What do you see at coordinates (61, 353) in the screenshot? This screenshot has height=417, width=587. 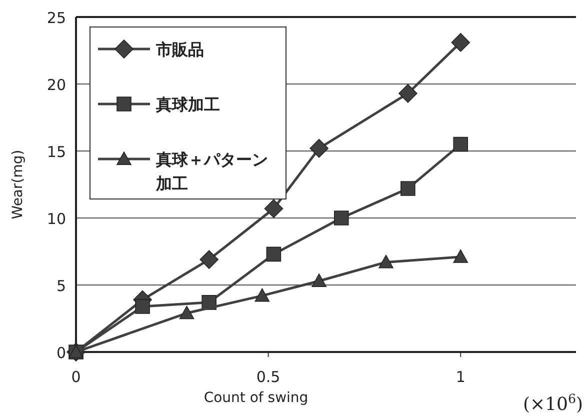 I see `y-tick-label: 0` at bounding box center [61, 353].